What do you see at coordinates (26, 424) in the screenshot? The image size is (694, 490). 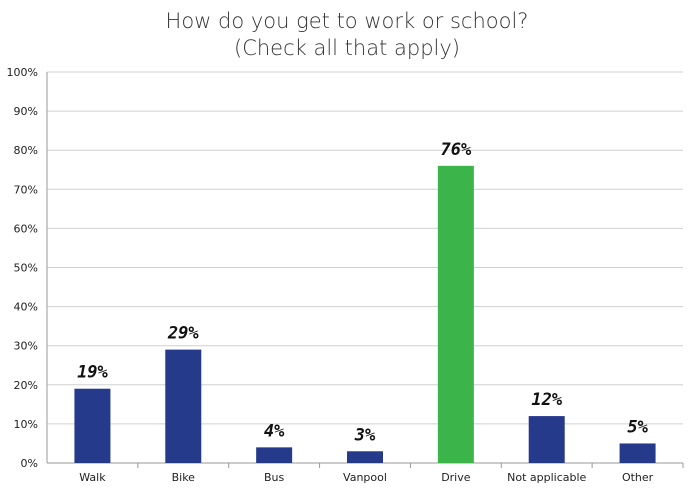 I see `y-tick-label: 10%` at bounding box center [26, 424].